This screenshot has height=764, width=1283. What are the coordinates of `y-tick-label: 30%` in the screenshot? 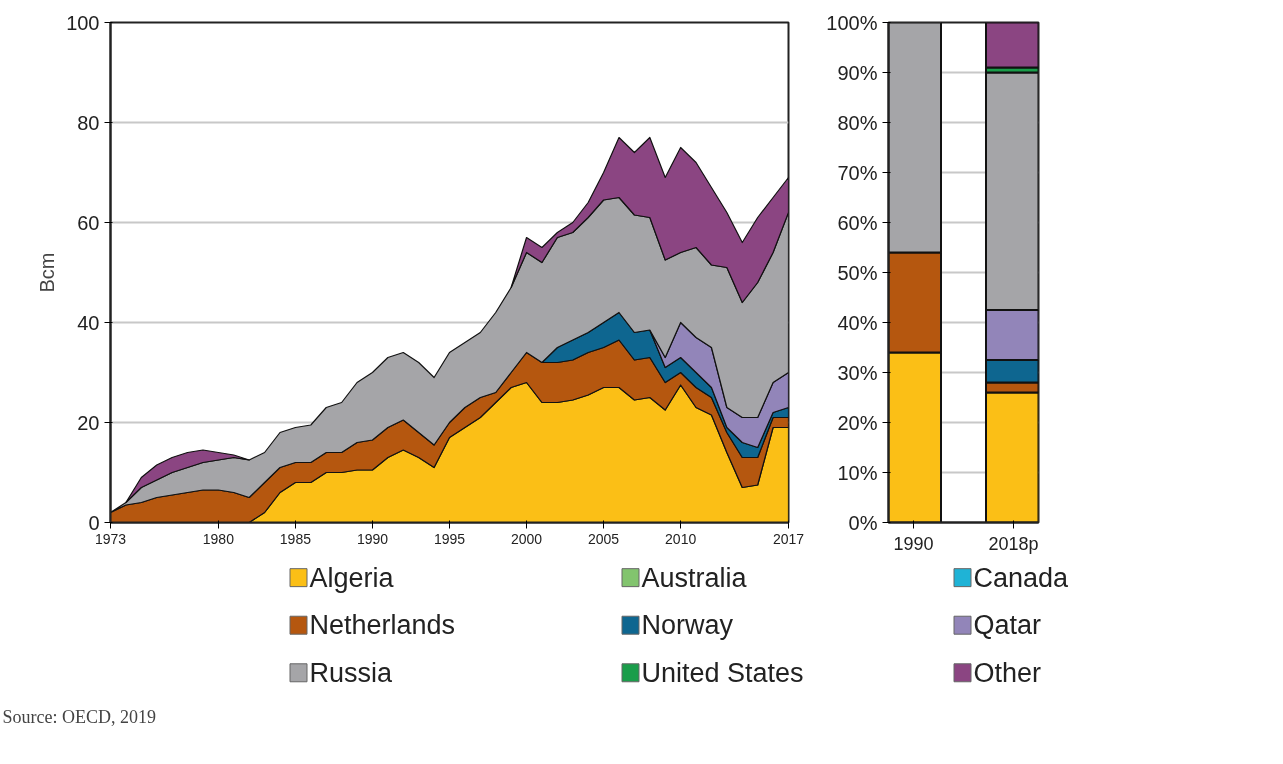 It's located at (857, 372).